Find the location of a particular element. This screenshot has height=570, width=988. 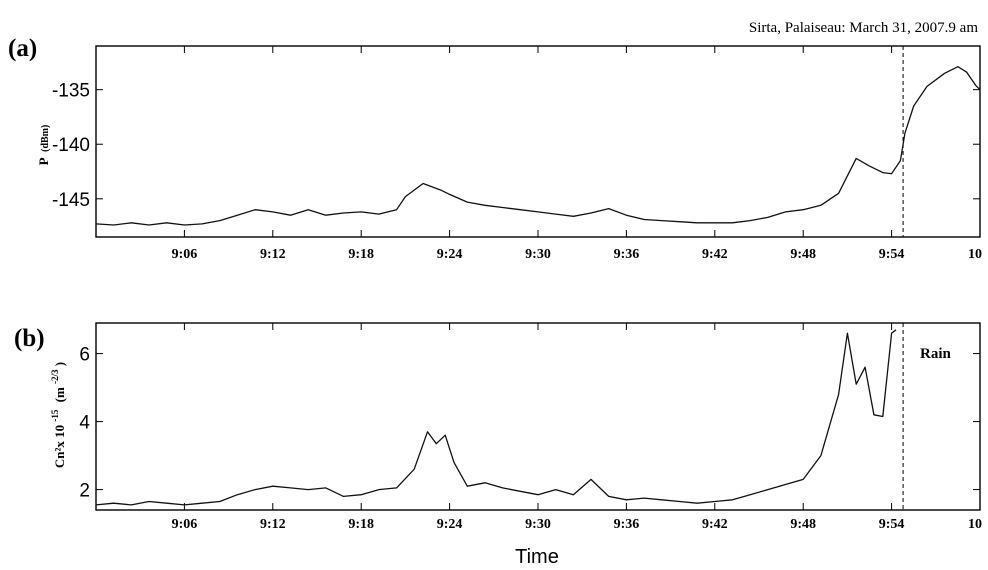

panel-a-xtick-label: 9:48 is located at coordinates (803, 254).